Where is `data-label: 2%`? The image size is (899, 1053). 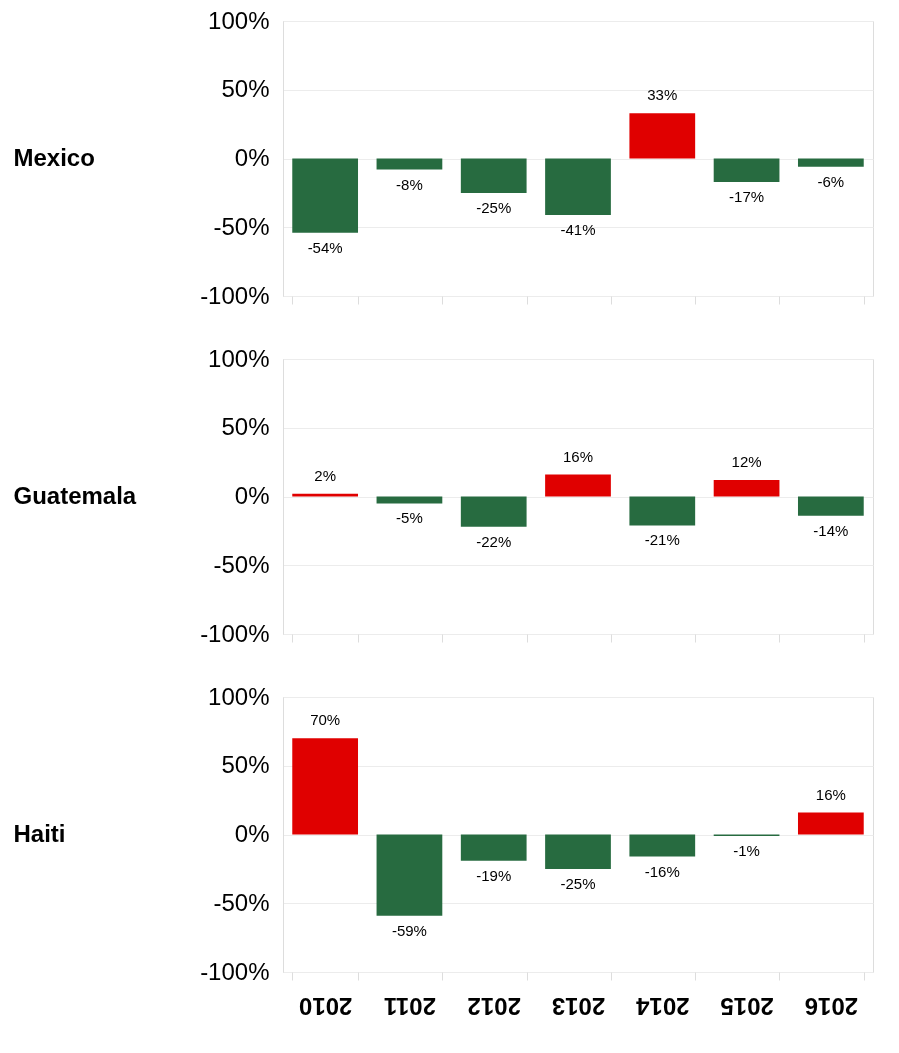 data-label: 2% is located at coordinates (325, 475).